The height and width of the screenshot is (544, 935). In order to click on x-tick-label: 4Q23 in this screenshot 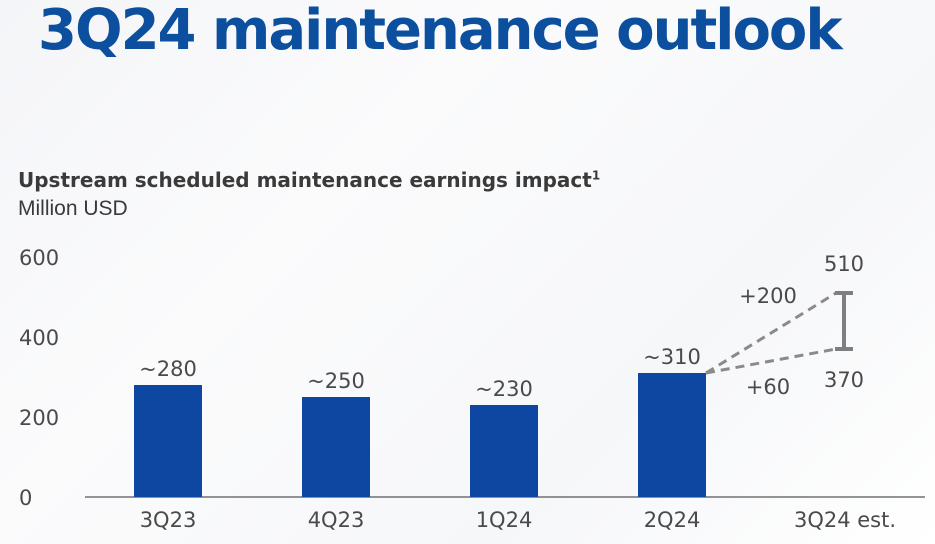, I will do `click(336, 520)`.